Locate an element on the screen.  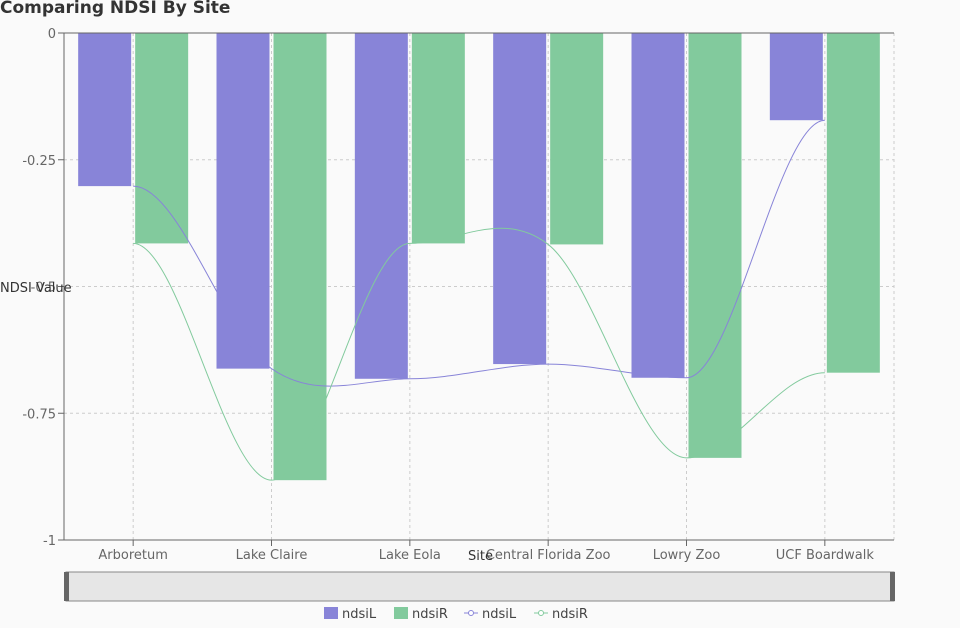
y-tick-label: -0.5 is located at coordinates (43, 288).